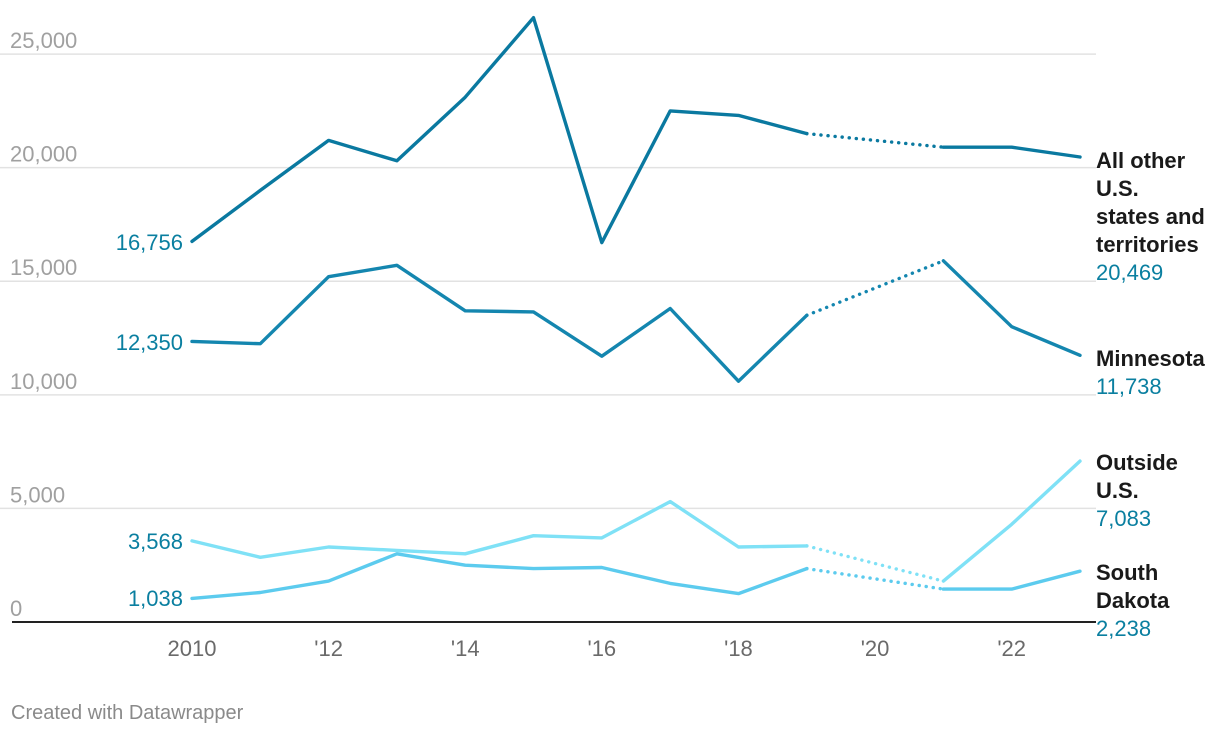 This screenshot has width=1220, height=738. Describe the element at coordinates (875, 140) in the screenshot. I see `other-line-gap-dotted` at that location.